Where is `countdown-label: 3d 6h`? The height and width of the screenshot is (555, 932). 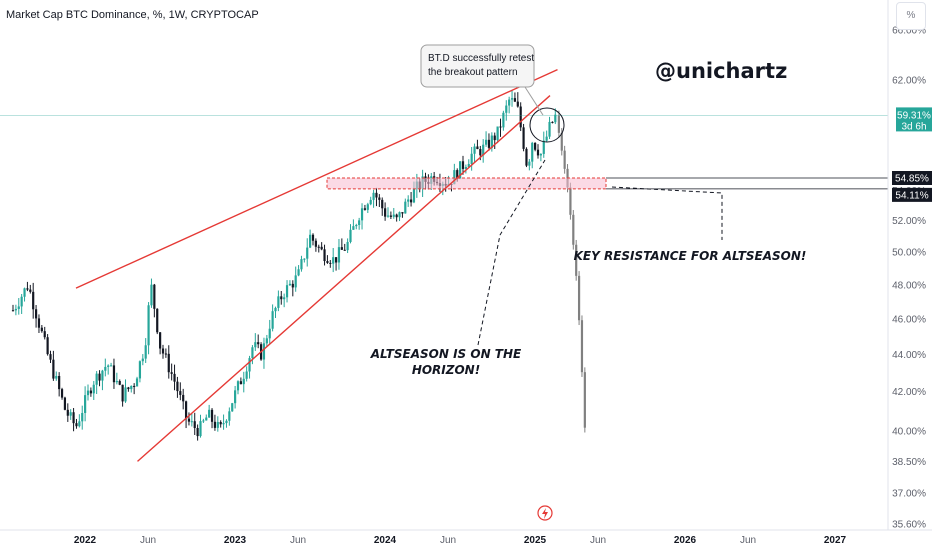
countdown-label: 3d 6h is located at coordinates (913, 126).